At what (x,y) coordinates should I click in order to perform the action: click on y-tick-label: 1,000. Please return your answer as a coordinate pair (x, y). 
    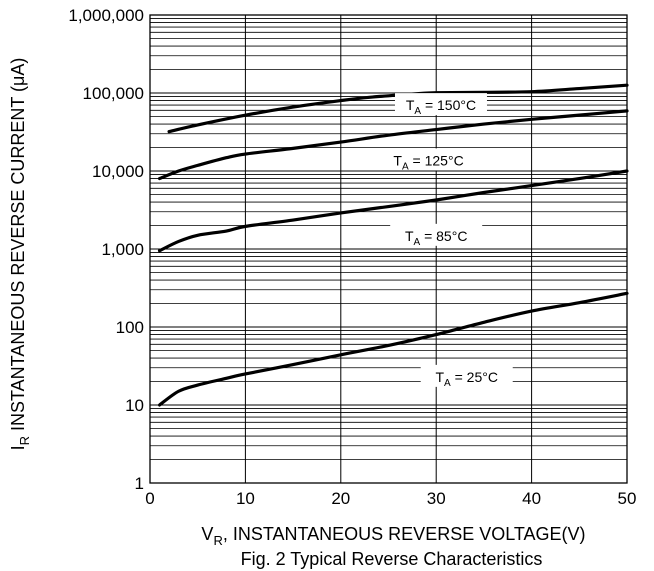
    Looking at the image, I should click on (122, 249).